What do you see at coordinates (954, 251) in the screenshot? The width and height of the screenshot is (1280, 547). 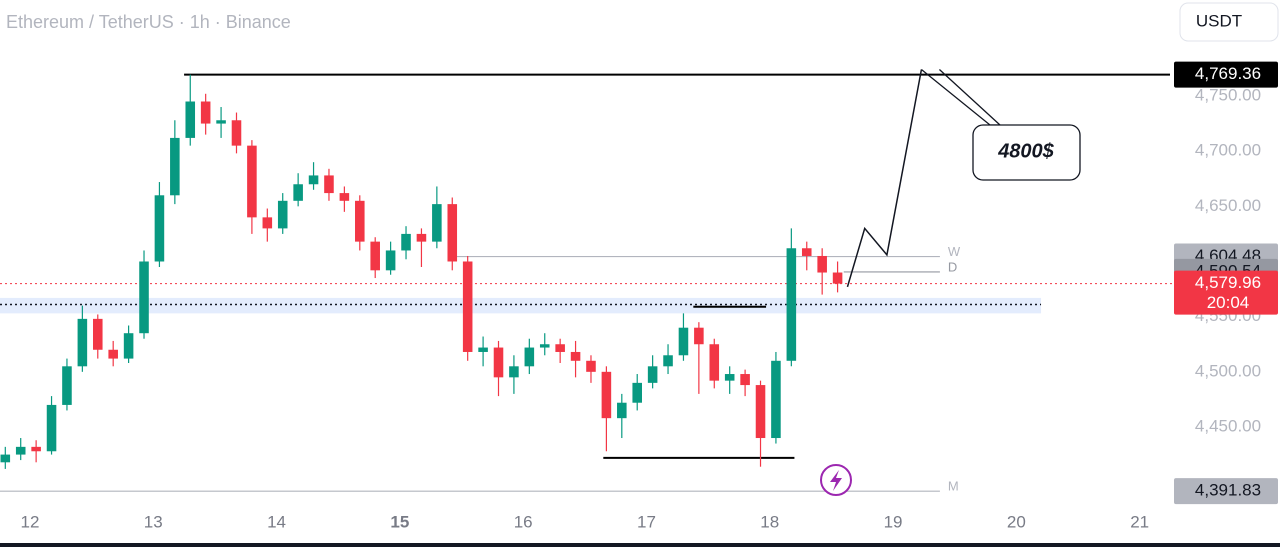 I see `level-label: W` at bounding box center [954, 251].